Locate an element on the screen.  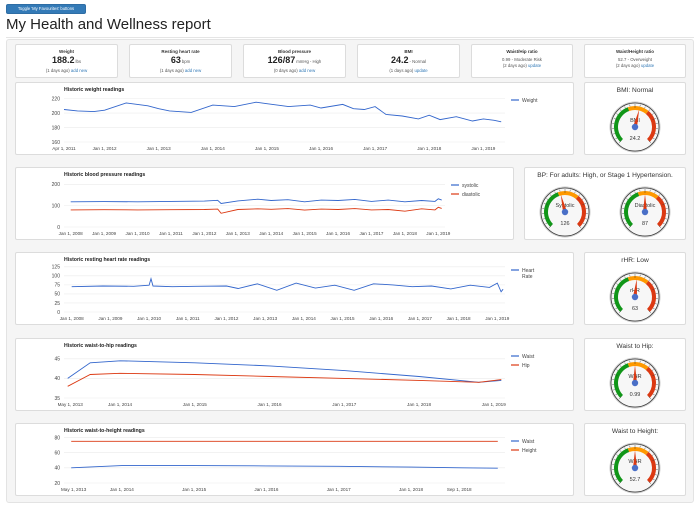
chart-title: Historic waist-to-height readings is located at coordinates (104, 431).